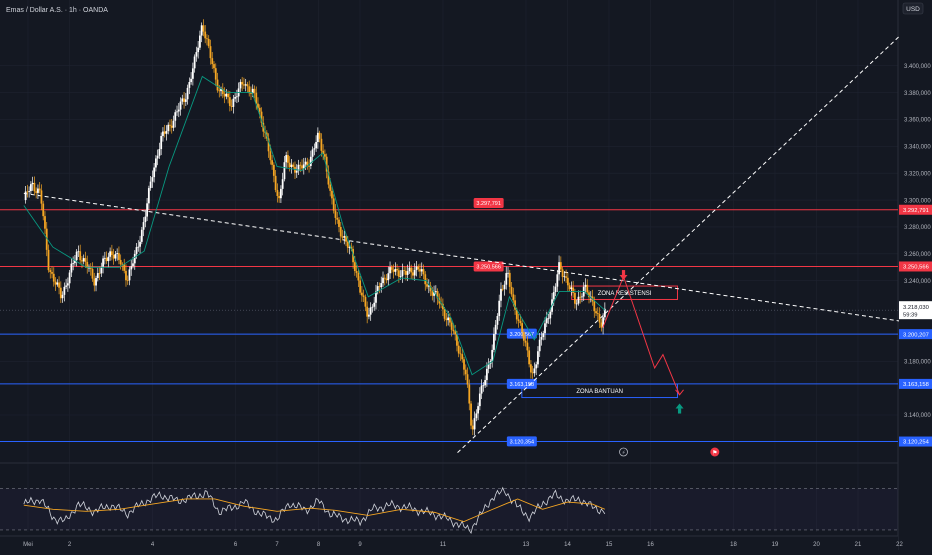 This screenshot has width=932, height=555. Describe the element at coordinates (488, 204) in the screenshot. I see `inline-price-label: 3.297,791` at that location.